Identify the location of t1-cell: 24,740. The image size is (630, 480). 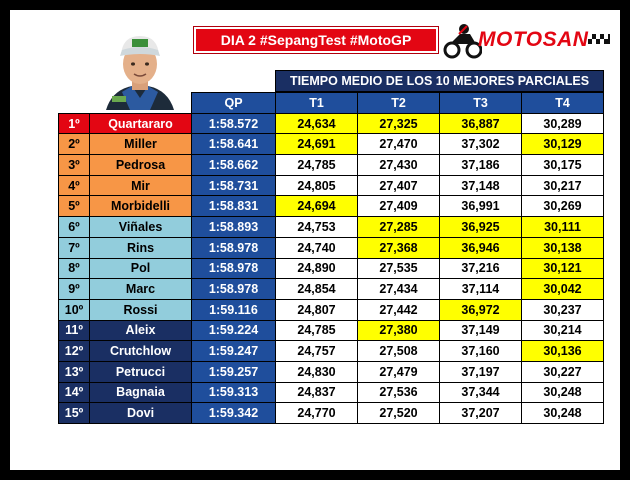
(316, 247).